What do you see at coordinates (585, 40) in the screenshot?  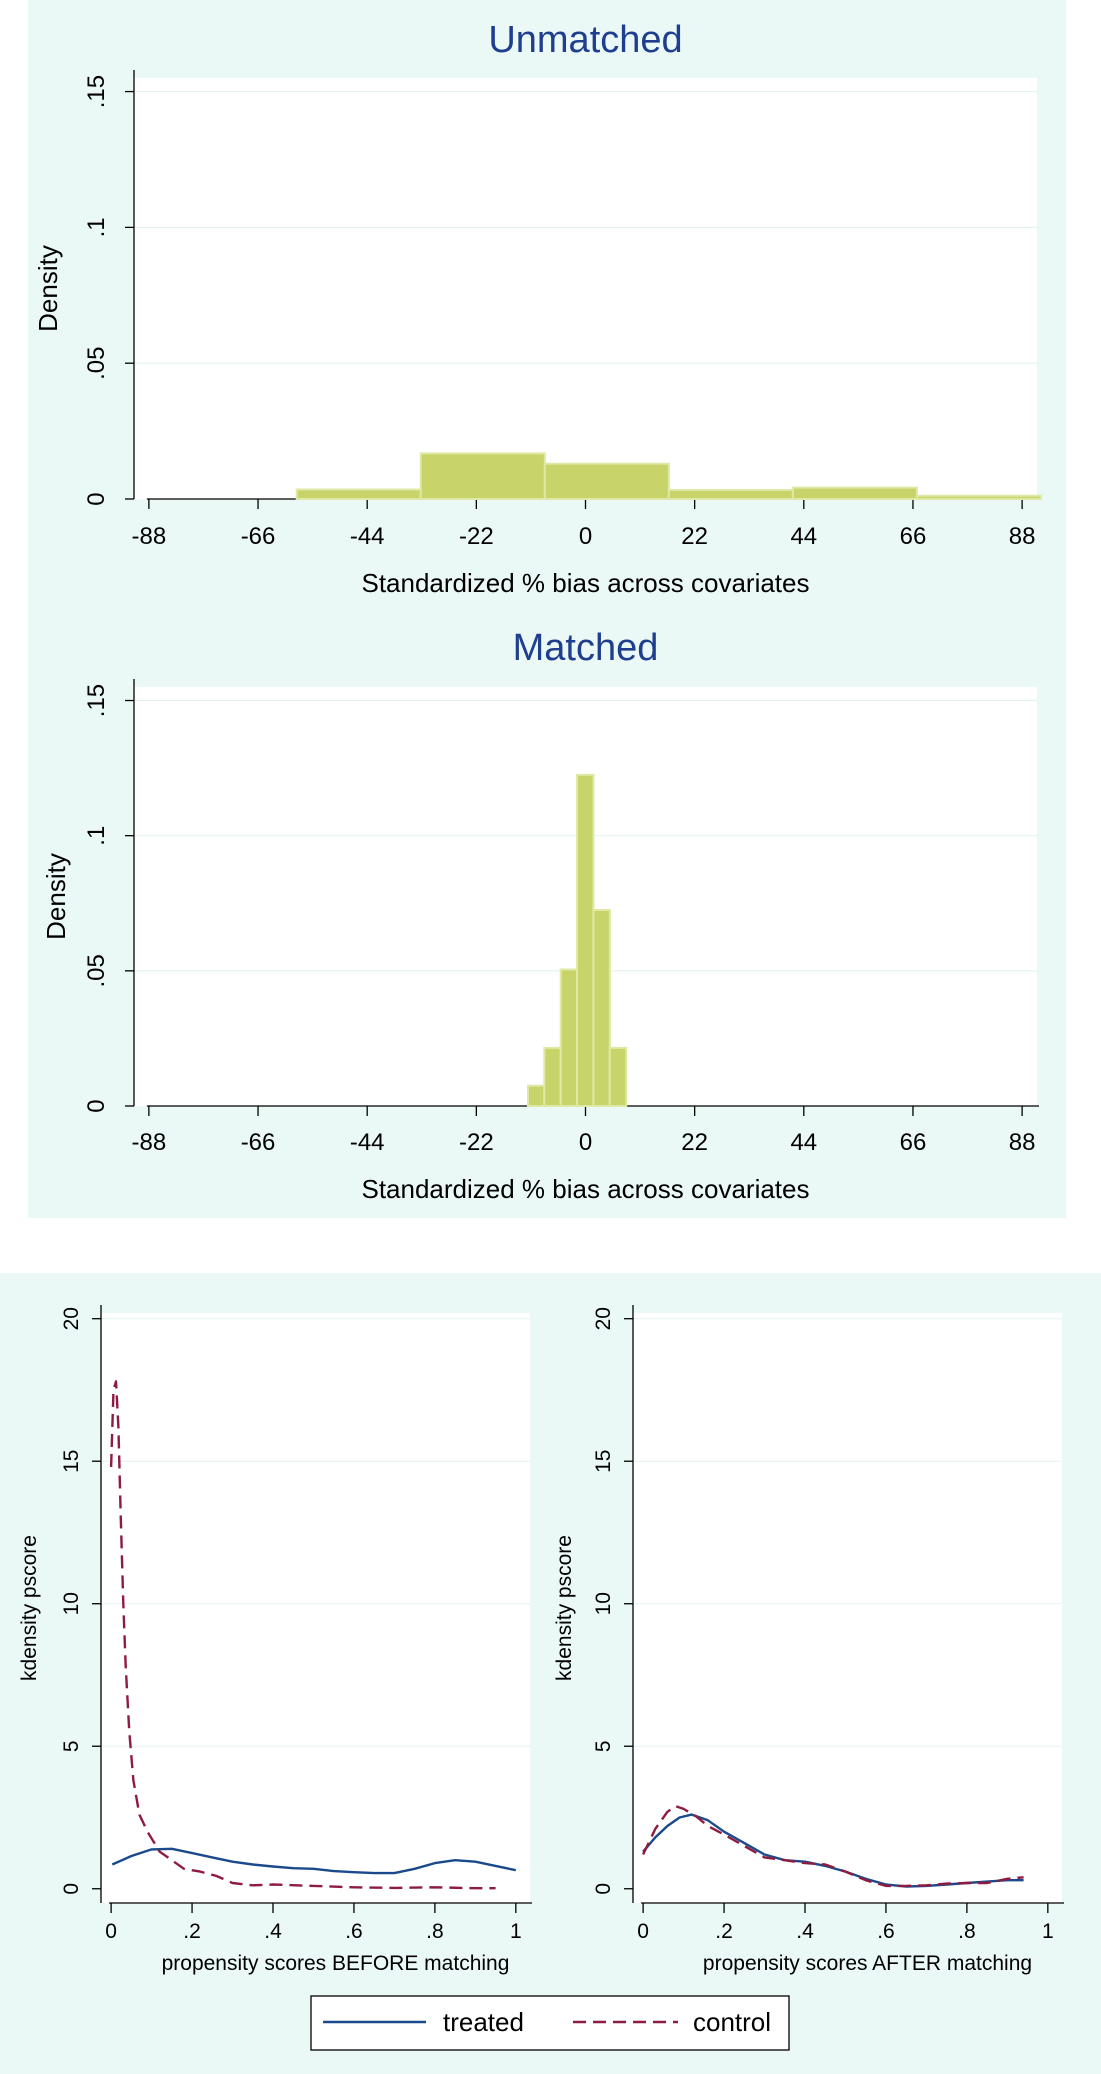 I see `chart-title: Unmatched` at bounding box center [585, 40].